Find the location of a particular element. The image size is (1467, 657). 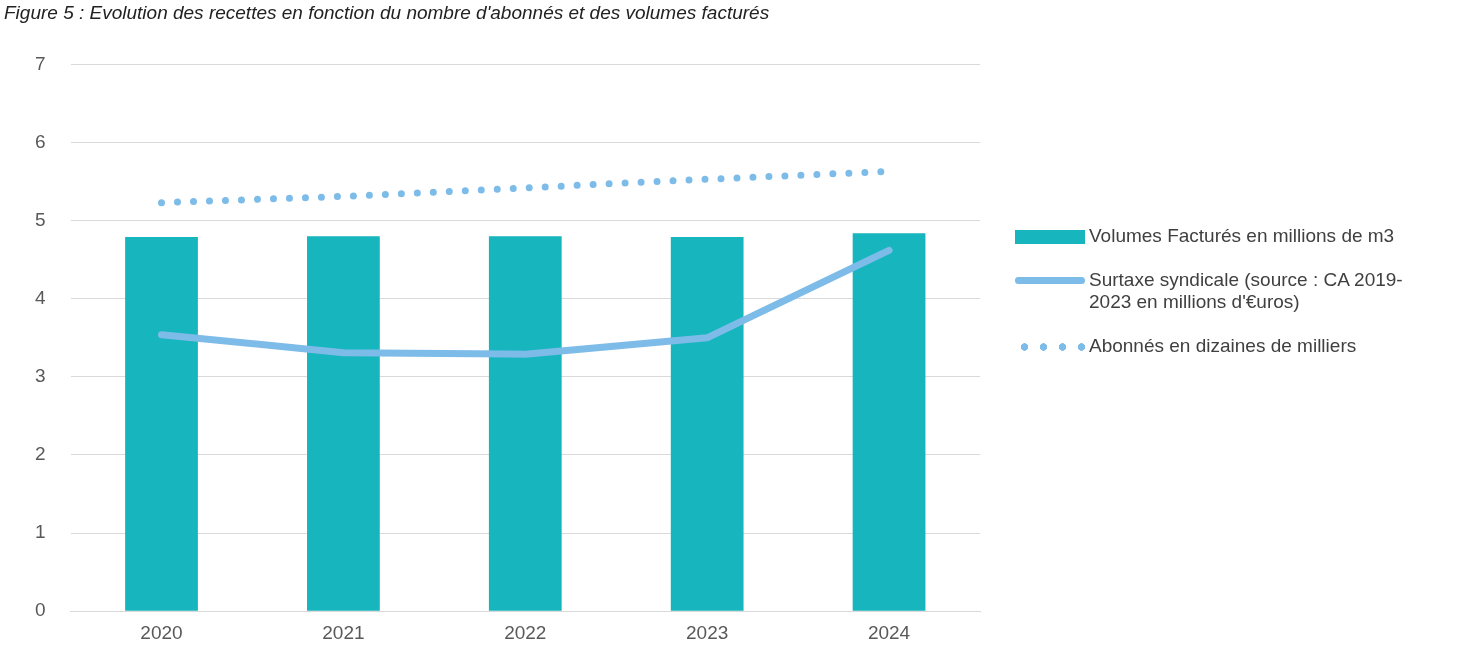

legend-label: Volumes Facturés en millions de m3 is located at coordinates (1242, 236).